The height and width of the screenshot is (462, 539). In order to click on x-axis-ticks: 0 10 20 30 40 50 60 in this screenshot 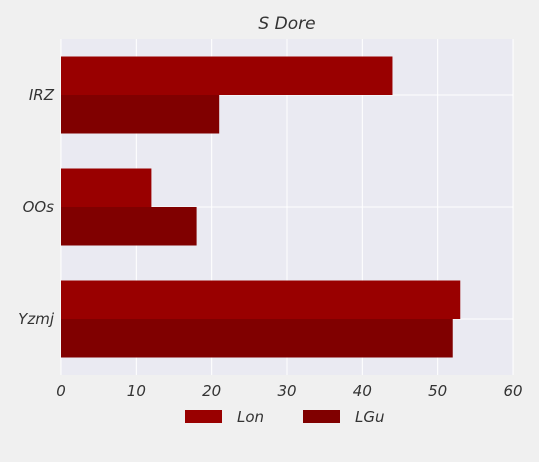, I will do `click(289, 391)`.